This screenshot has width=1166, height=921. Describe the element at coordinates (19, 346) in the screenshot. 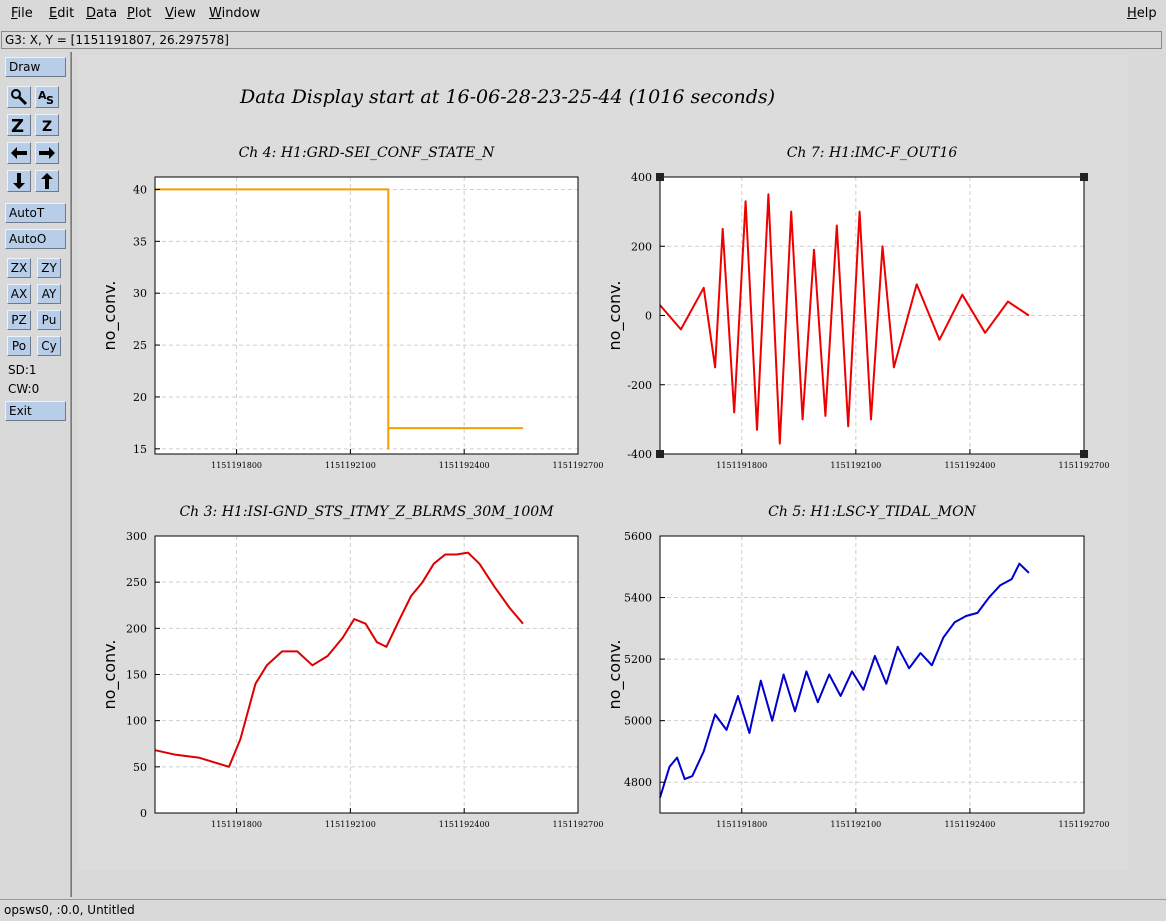

I see `po-button: Po` at that location.